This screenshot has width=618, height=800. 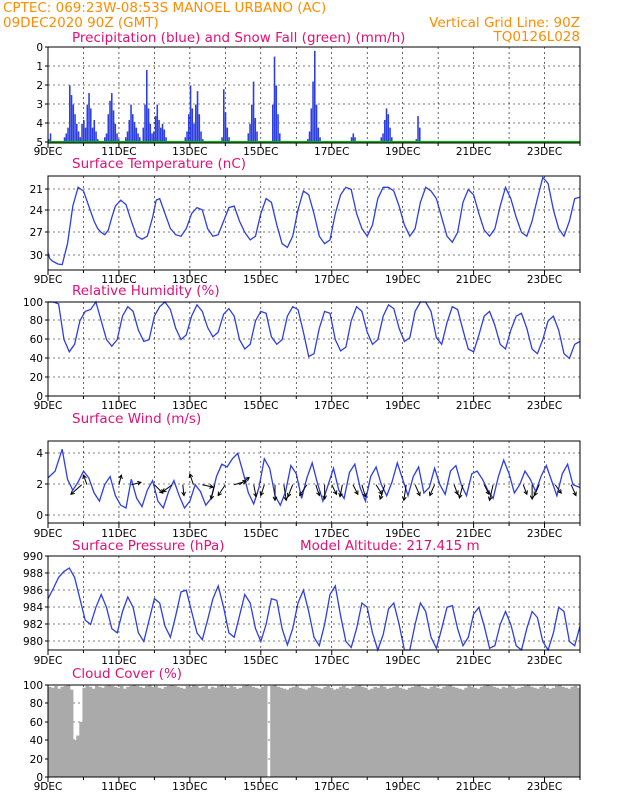 What do you see at coordinates (48, 534) in the screenshot?
I see `x-tick-label: 9DEC` at bounding box center [48, 534].